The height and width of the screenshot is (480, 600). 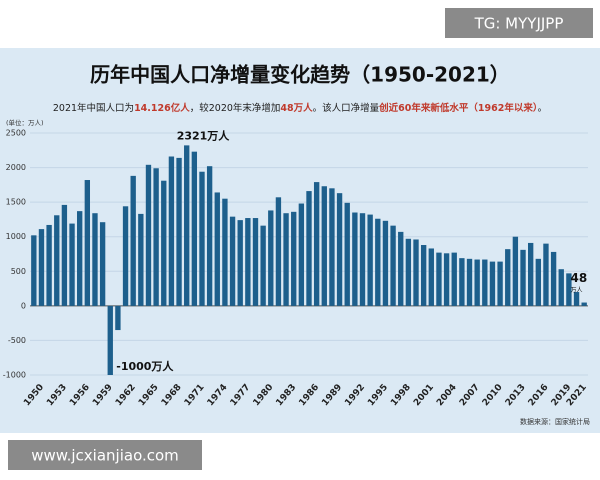 What do you see at coordinates (457, 108) in the screenshot?
I see `subtitle-part: 创近60年来新低水平（1962年以来）` at bounding box center [457, 108].